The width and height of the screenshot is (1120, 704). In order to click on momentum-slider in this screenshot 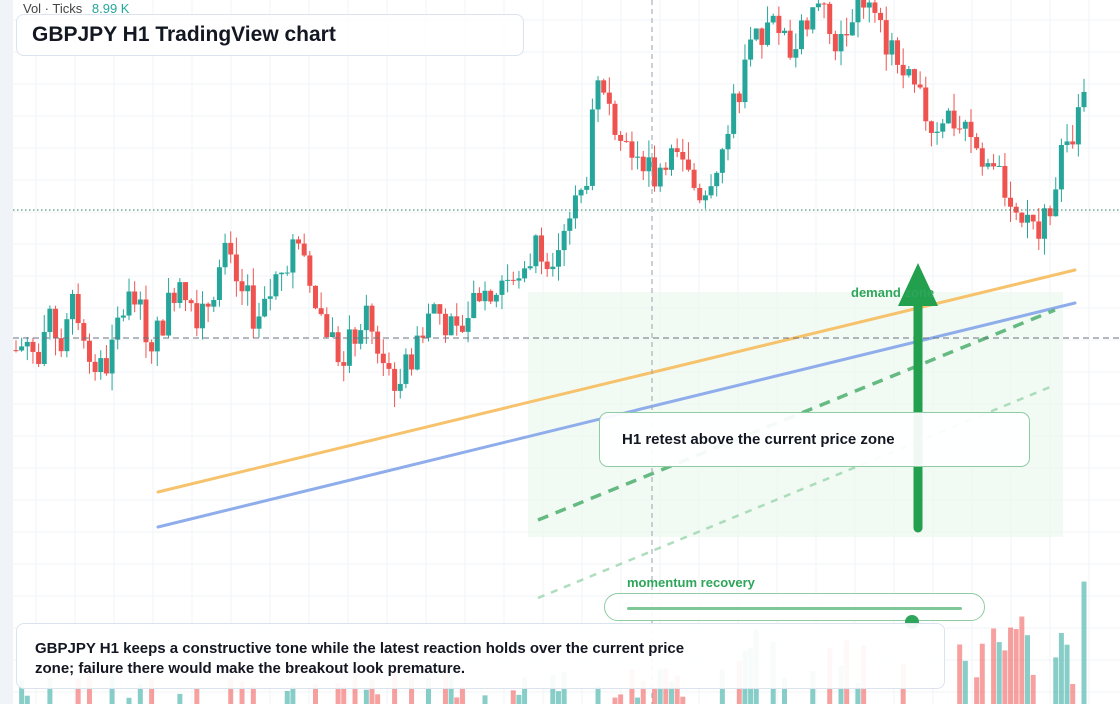, I will do `click(794, 611)`.